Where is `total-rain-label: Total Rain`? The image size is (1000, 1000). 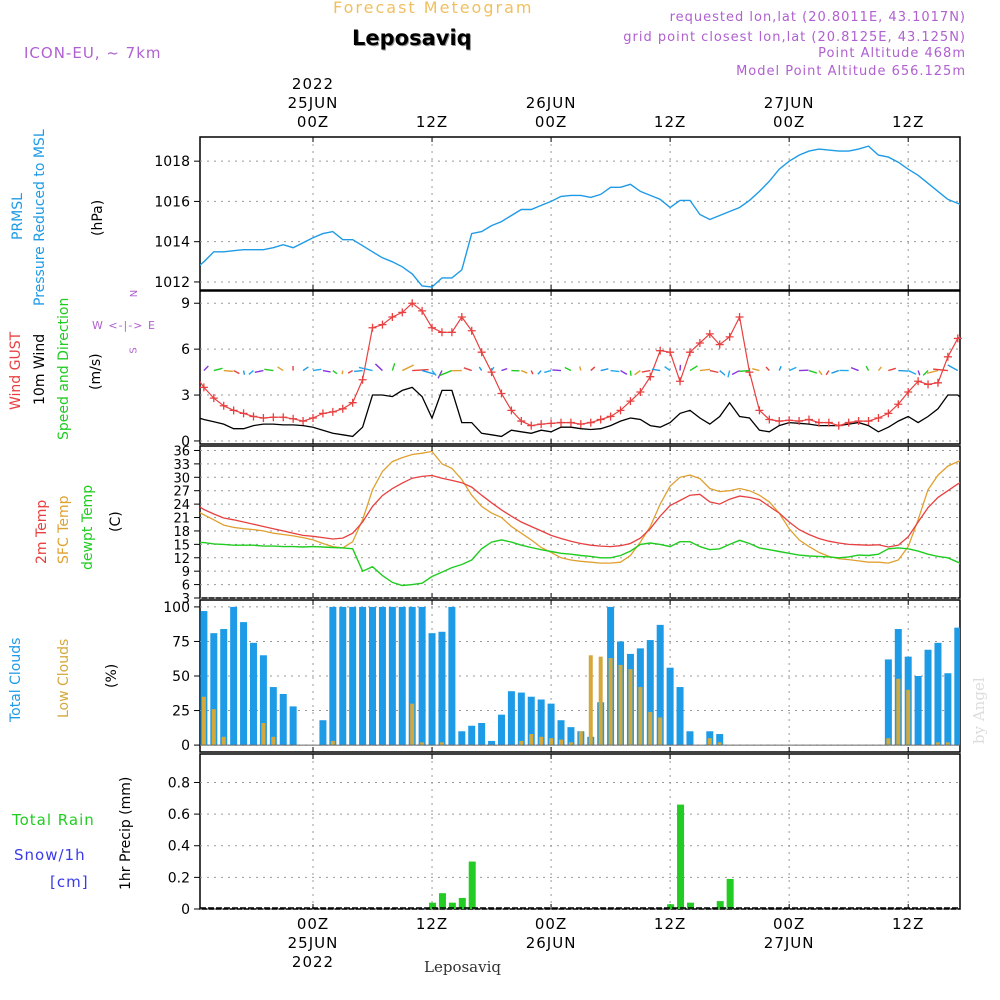 total-rain-label: Total Rain is located at coordinates (53, 820).